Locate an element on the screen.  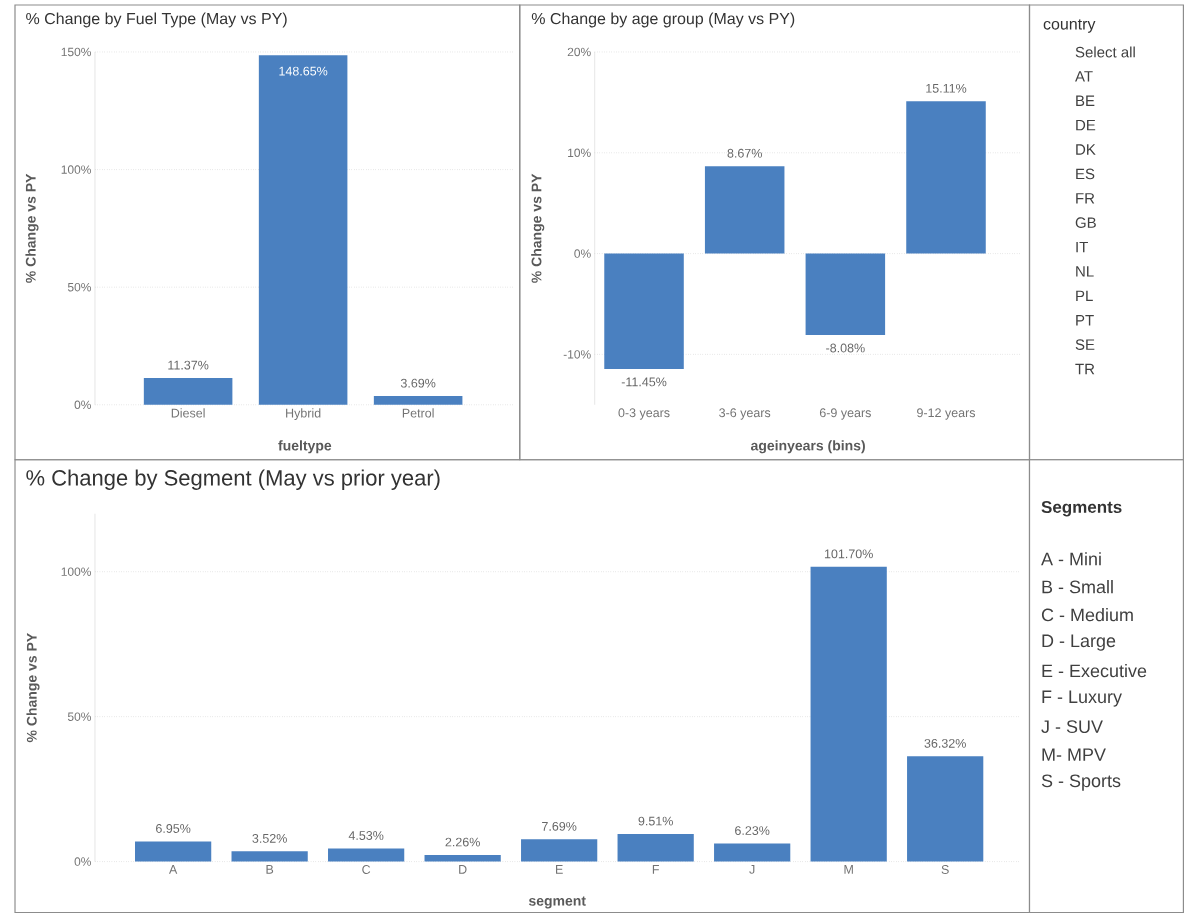
data-label: 3.52% is located at coordinates (269, 838).